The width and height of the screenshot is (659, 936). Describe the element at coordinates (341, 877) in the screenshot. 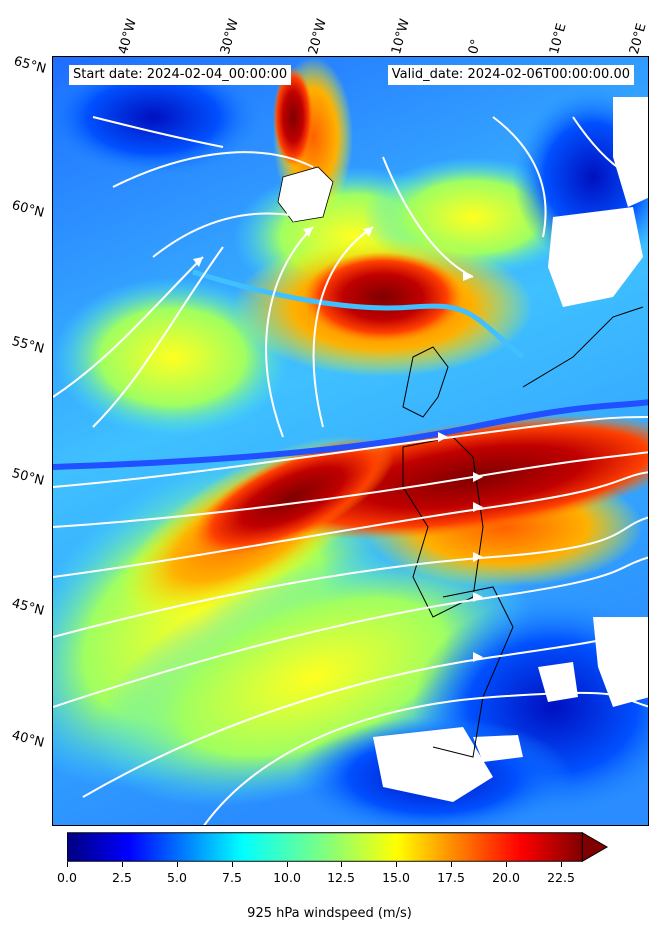

I see `colorbar-tick: 12.5` at that location.